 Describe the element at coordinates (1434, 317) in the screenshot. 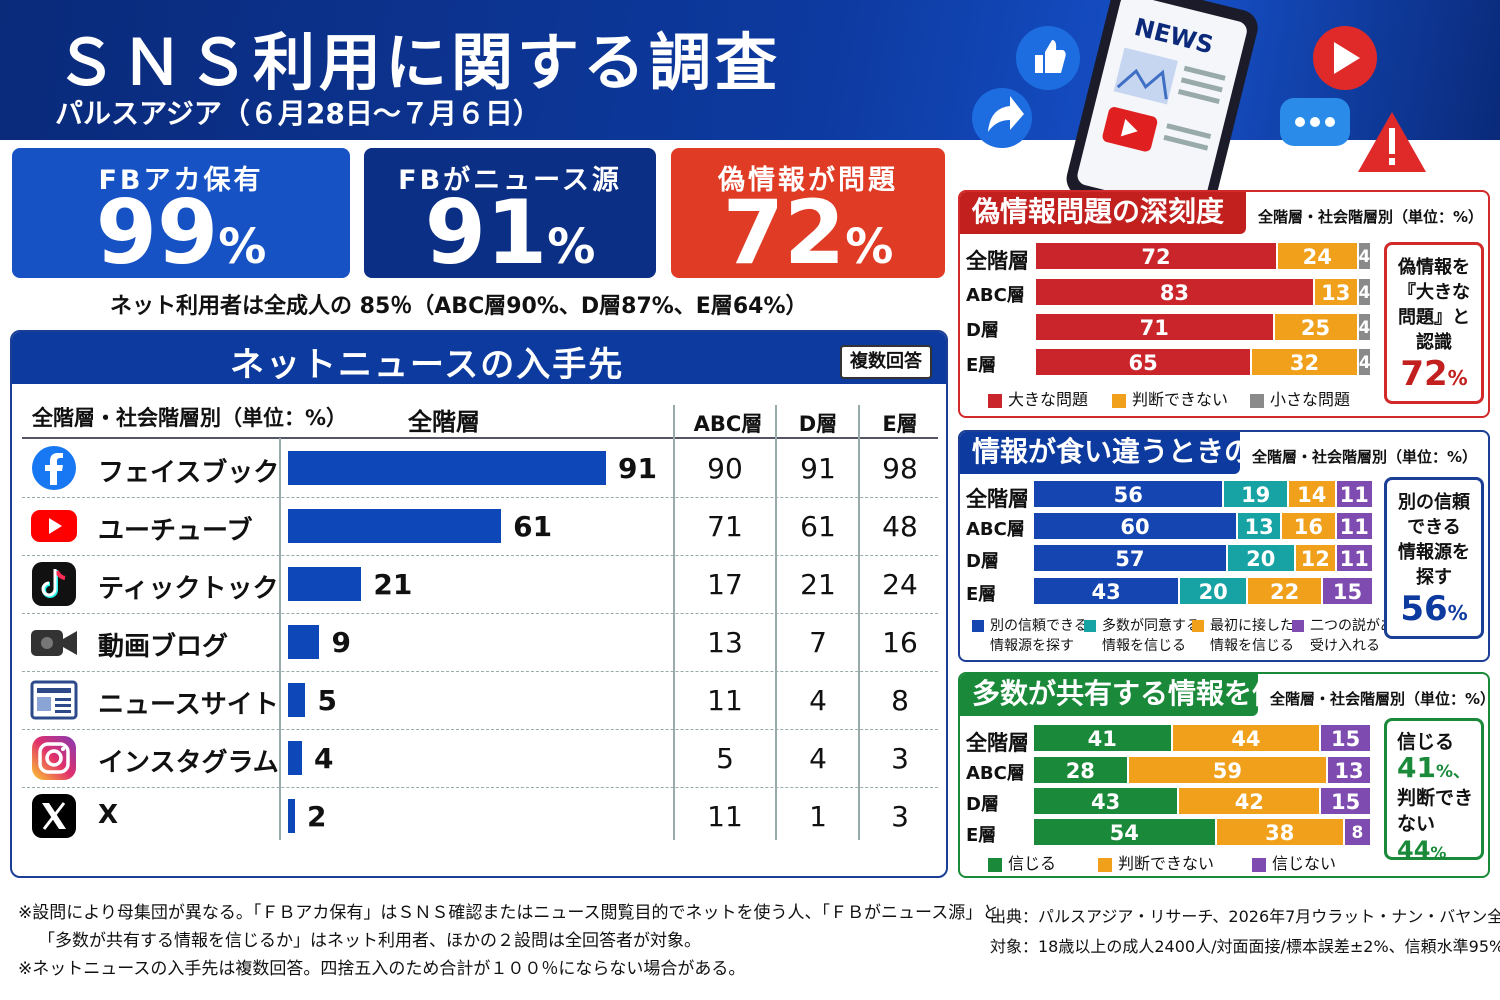

I see `callout-text: 問題』と` at that location.